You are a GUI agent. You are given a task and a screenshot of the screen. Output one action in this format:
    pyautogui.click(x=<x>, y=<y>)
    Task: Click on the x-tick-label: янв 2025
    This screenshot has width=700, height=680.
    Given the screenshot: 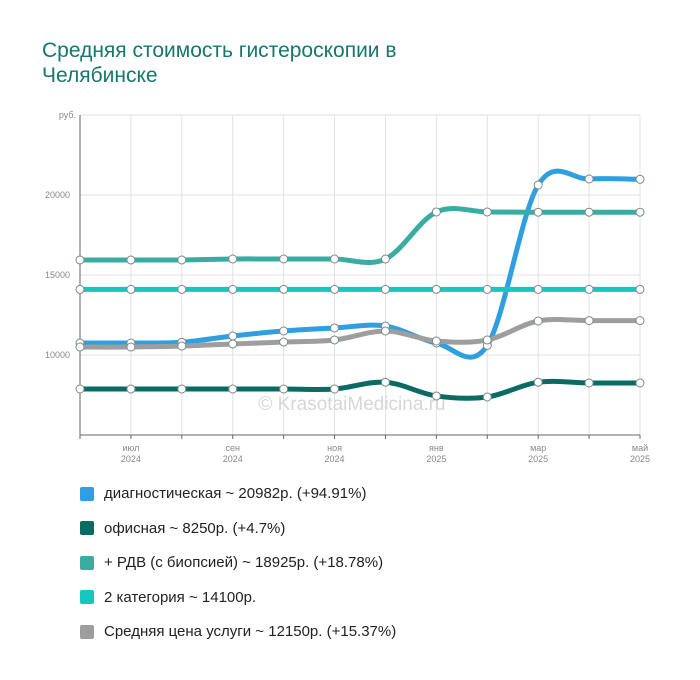 What is the action you would take?
    pyautogui.click(x=436, y=453)
    